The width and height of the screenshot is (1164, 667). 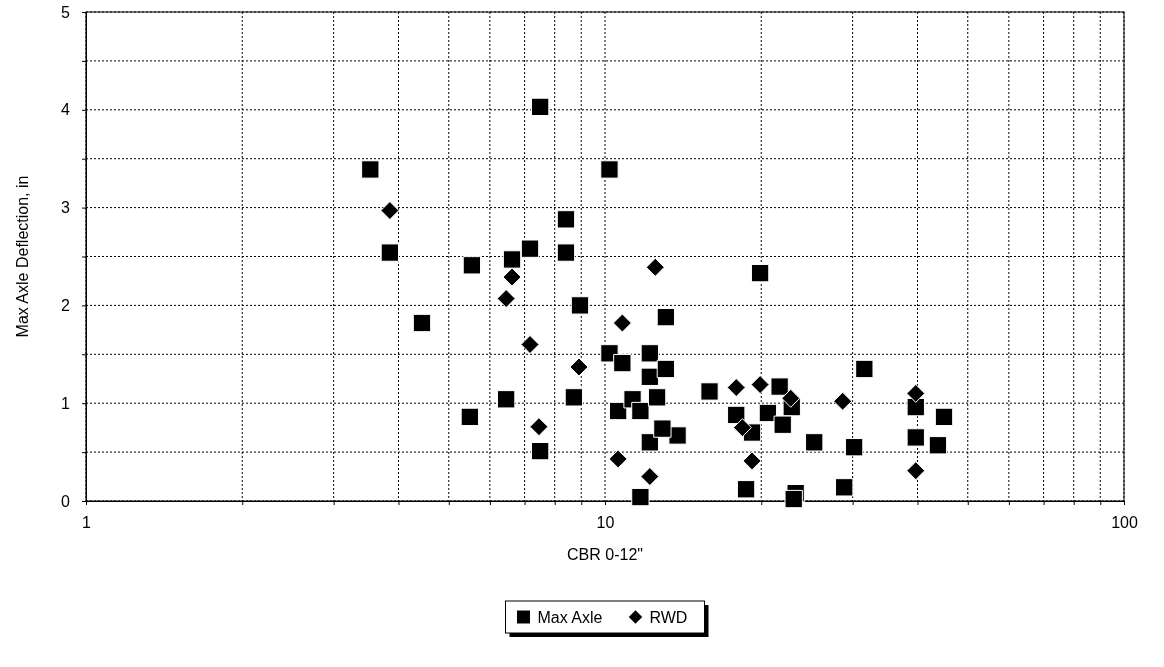 What do you see at coordinates (22, 256) in the screenshot?
I see `y-axis-title: Max Axle Deflection, in` at bounding box center [22, 256].